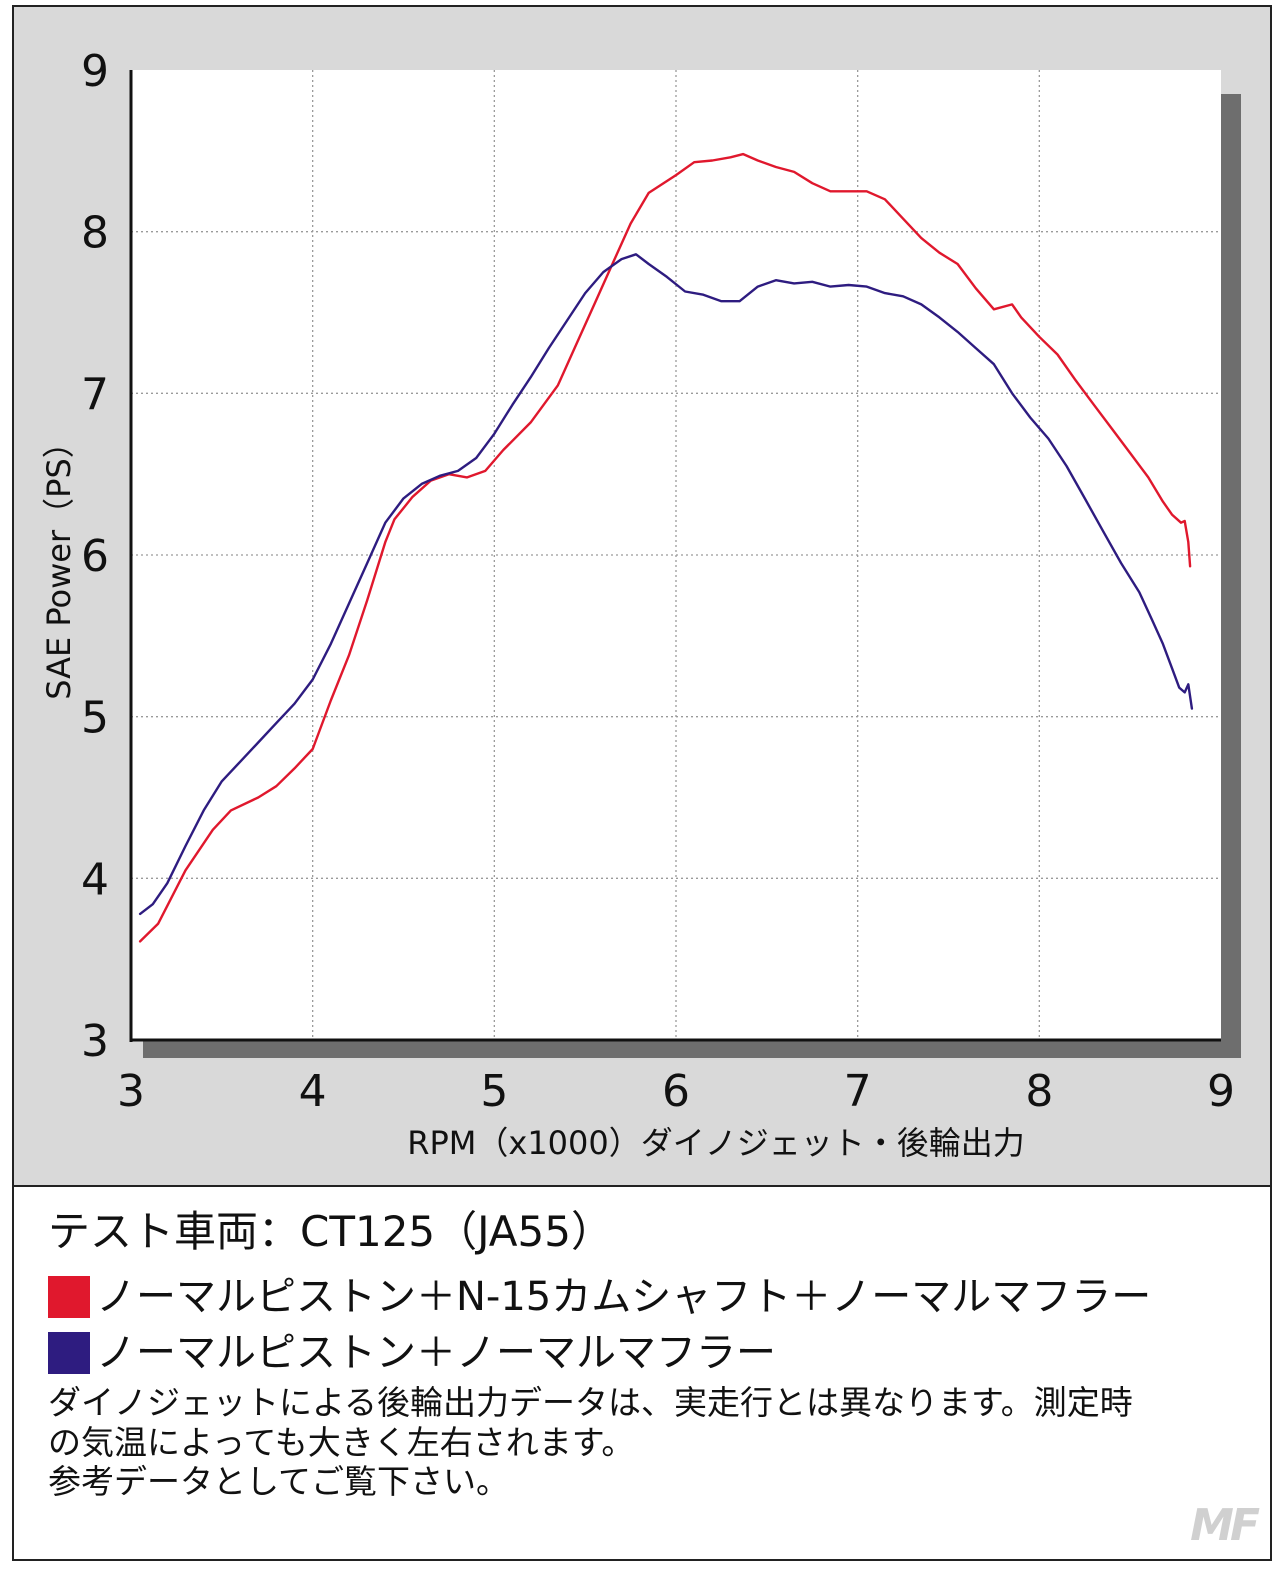  I want to click on x-tick-label: 7, so click(858, 1091).